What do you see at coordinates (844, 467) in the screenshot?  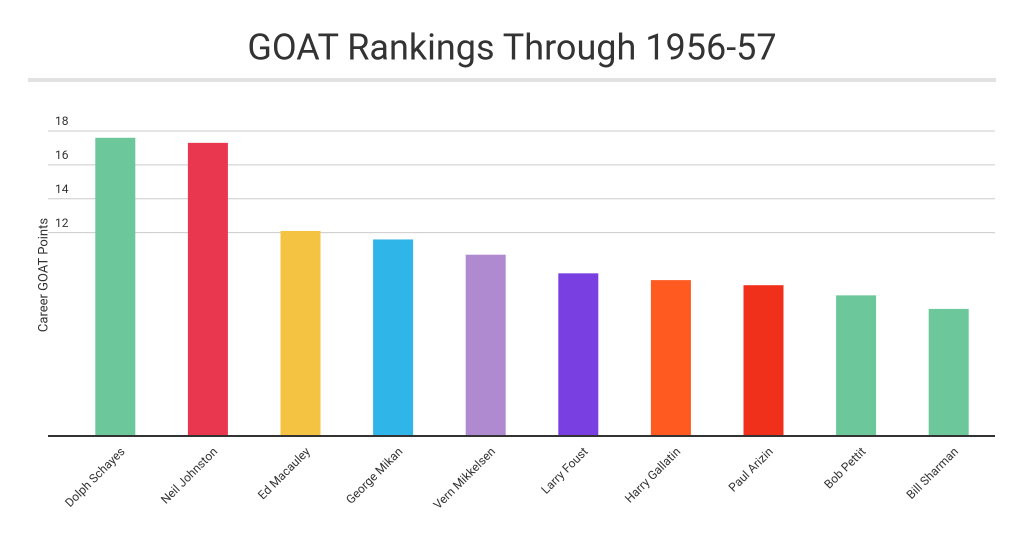 I see `x-tick-label: Bob Pettit` at bounding box center [844, 467].